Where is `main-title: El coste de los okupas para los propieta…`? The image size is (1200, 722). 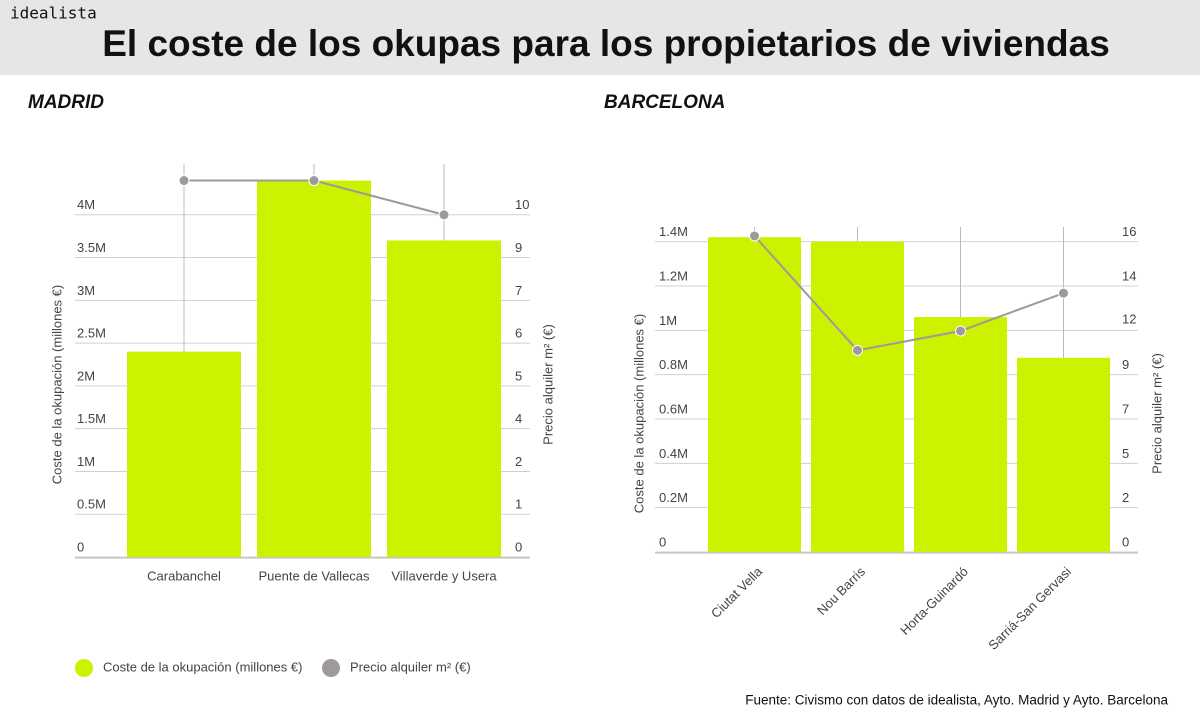
main-title: El coste de los okupas para los propieta… is located at coordinates (606, 43).